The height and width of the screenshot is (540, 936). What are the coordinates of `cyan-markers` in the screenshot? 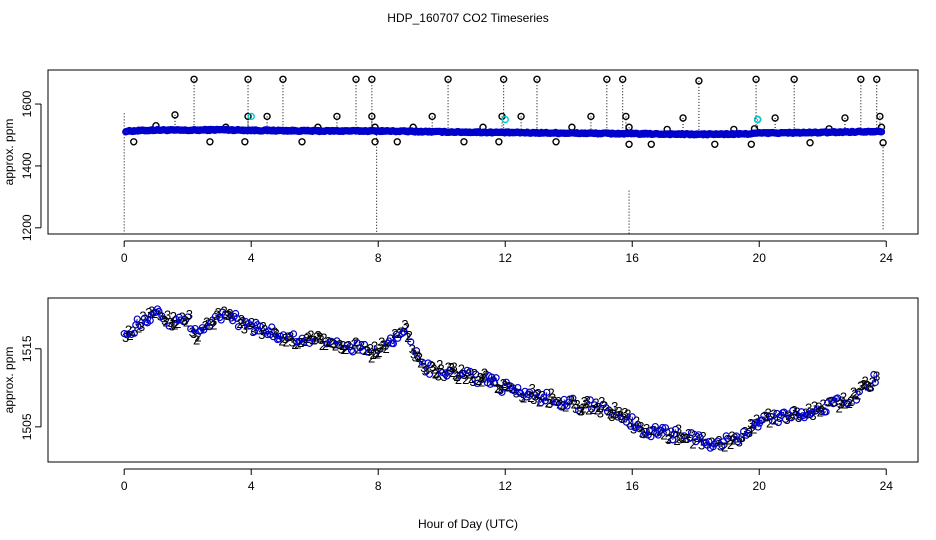 It's located at (504, 118).